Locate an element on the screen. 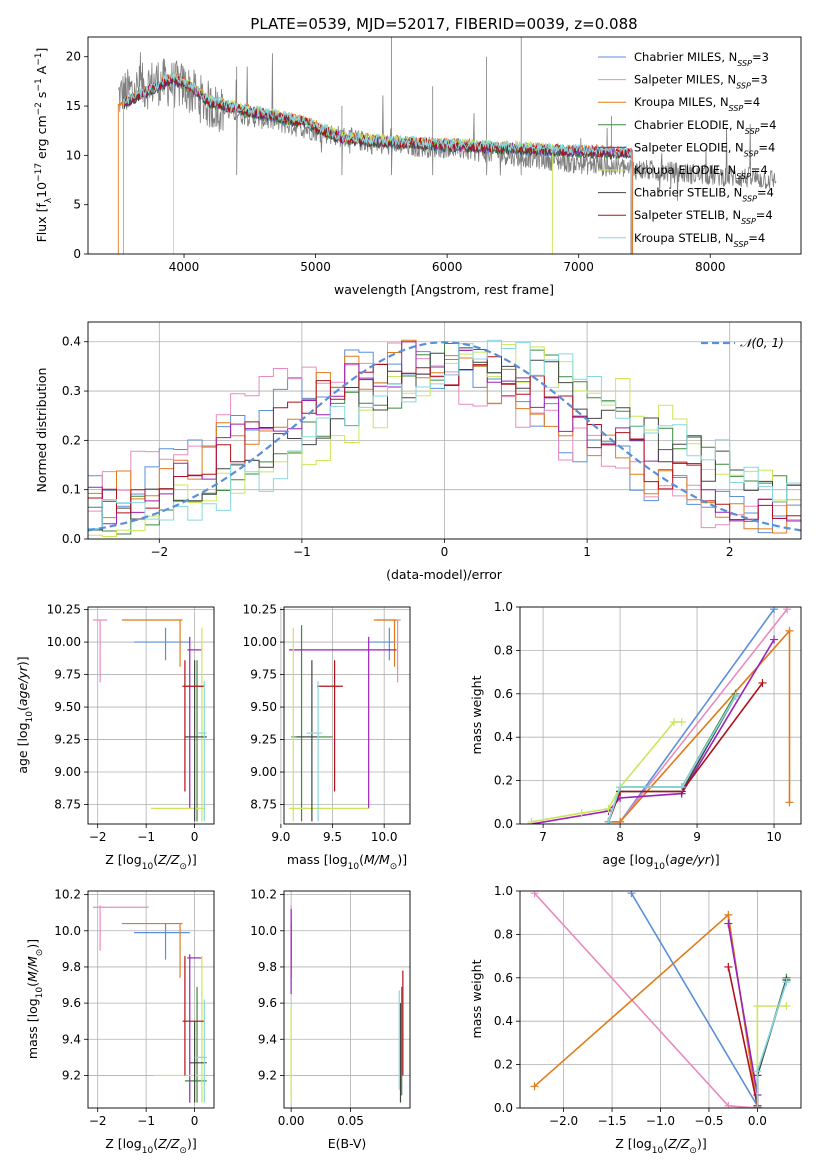  axis-label: (data-model)/error is located at coordinates (444, 574).